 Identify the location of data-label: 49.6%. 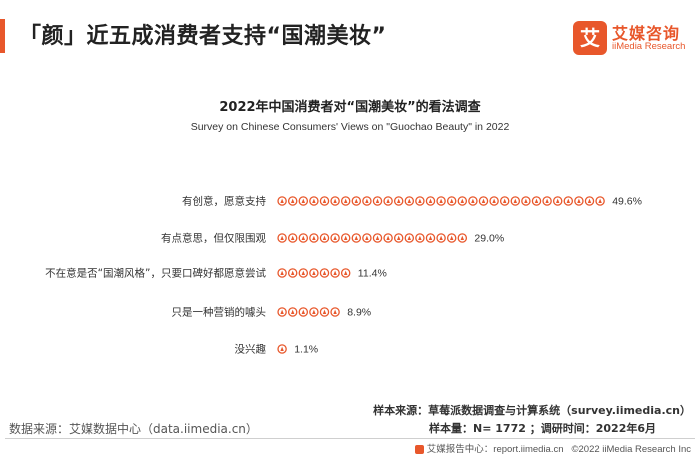
(627, 202).